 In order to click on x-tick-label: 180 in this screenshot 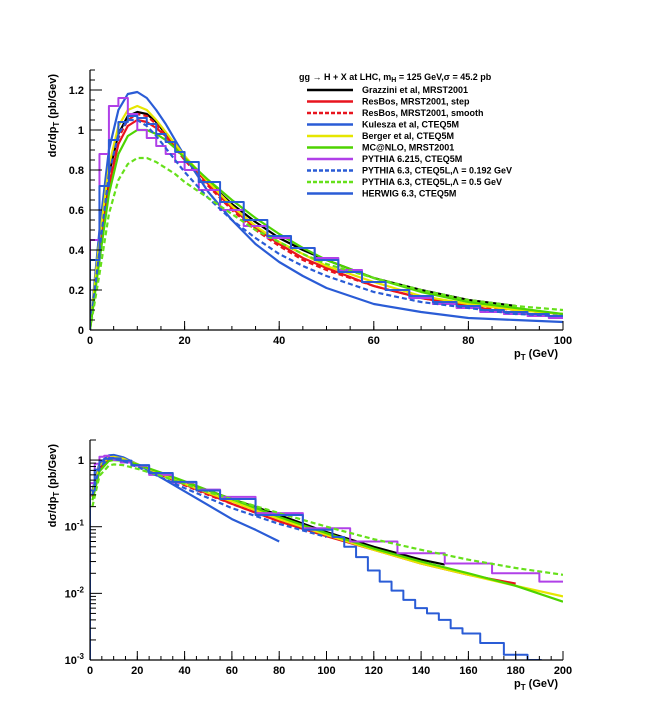, I will do `click(516, 671)`.